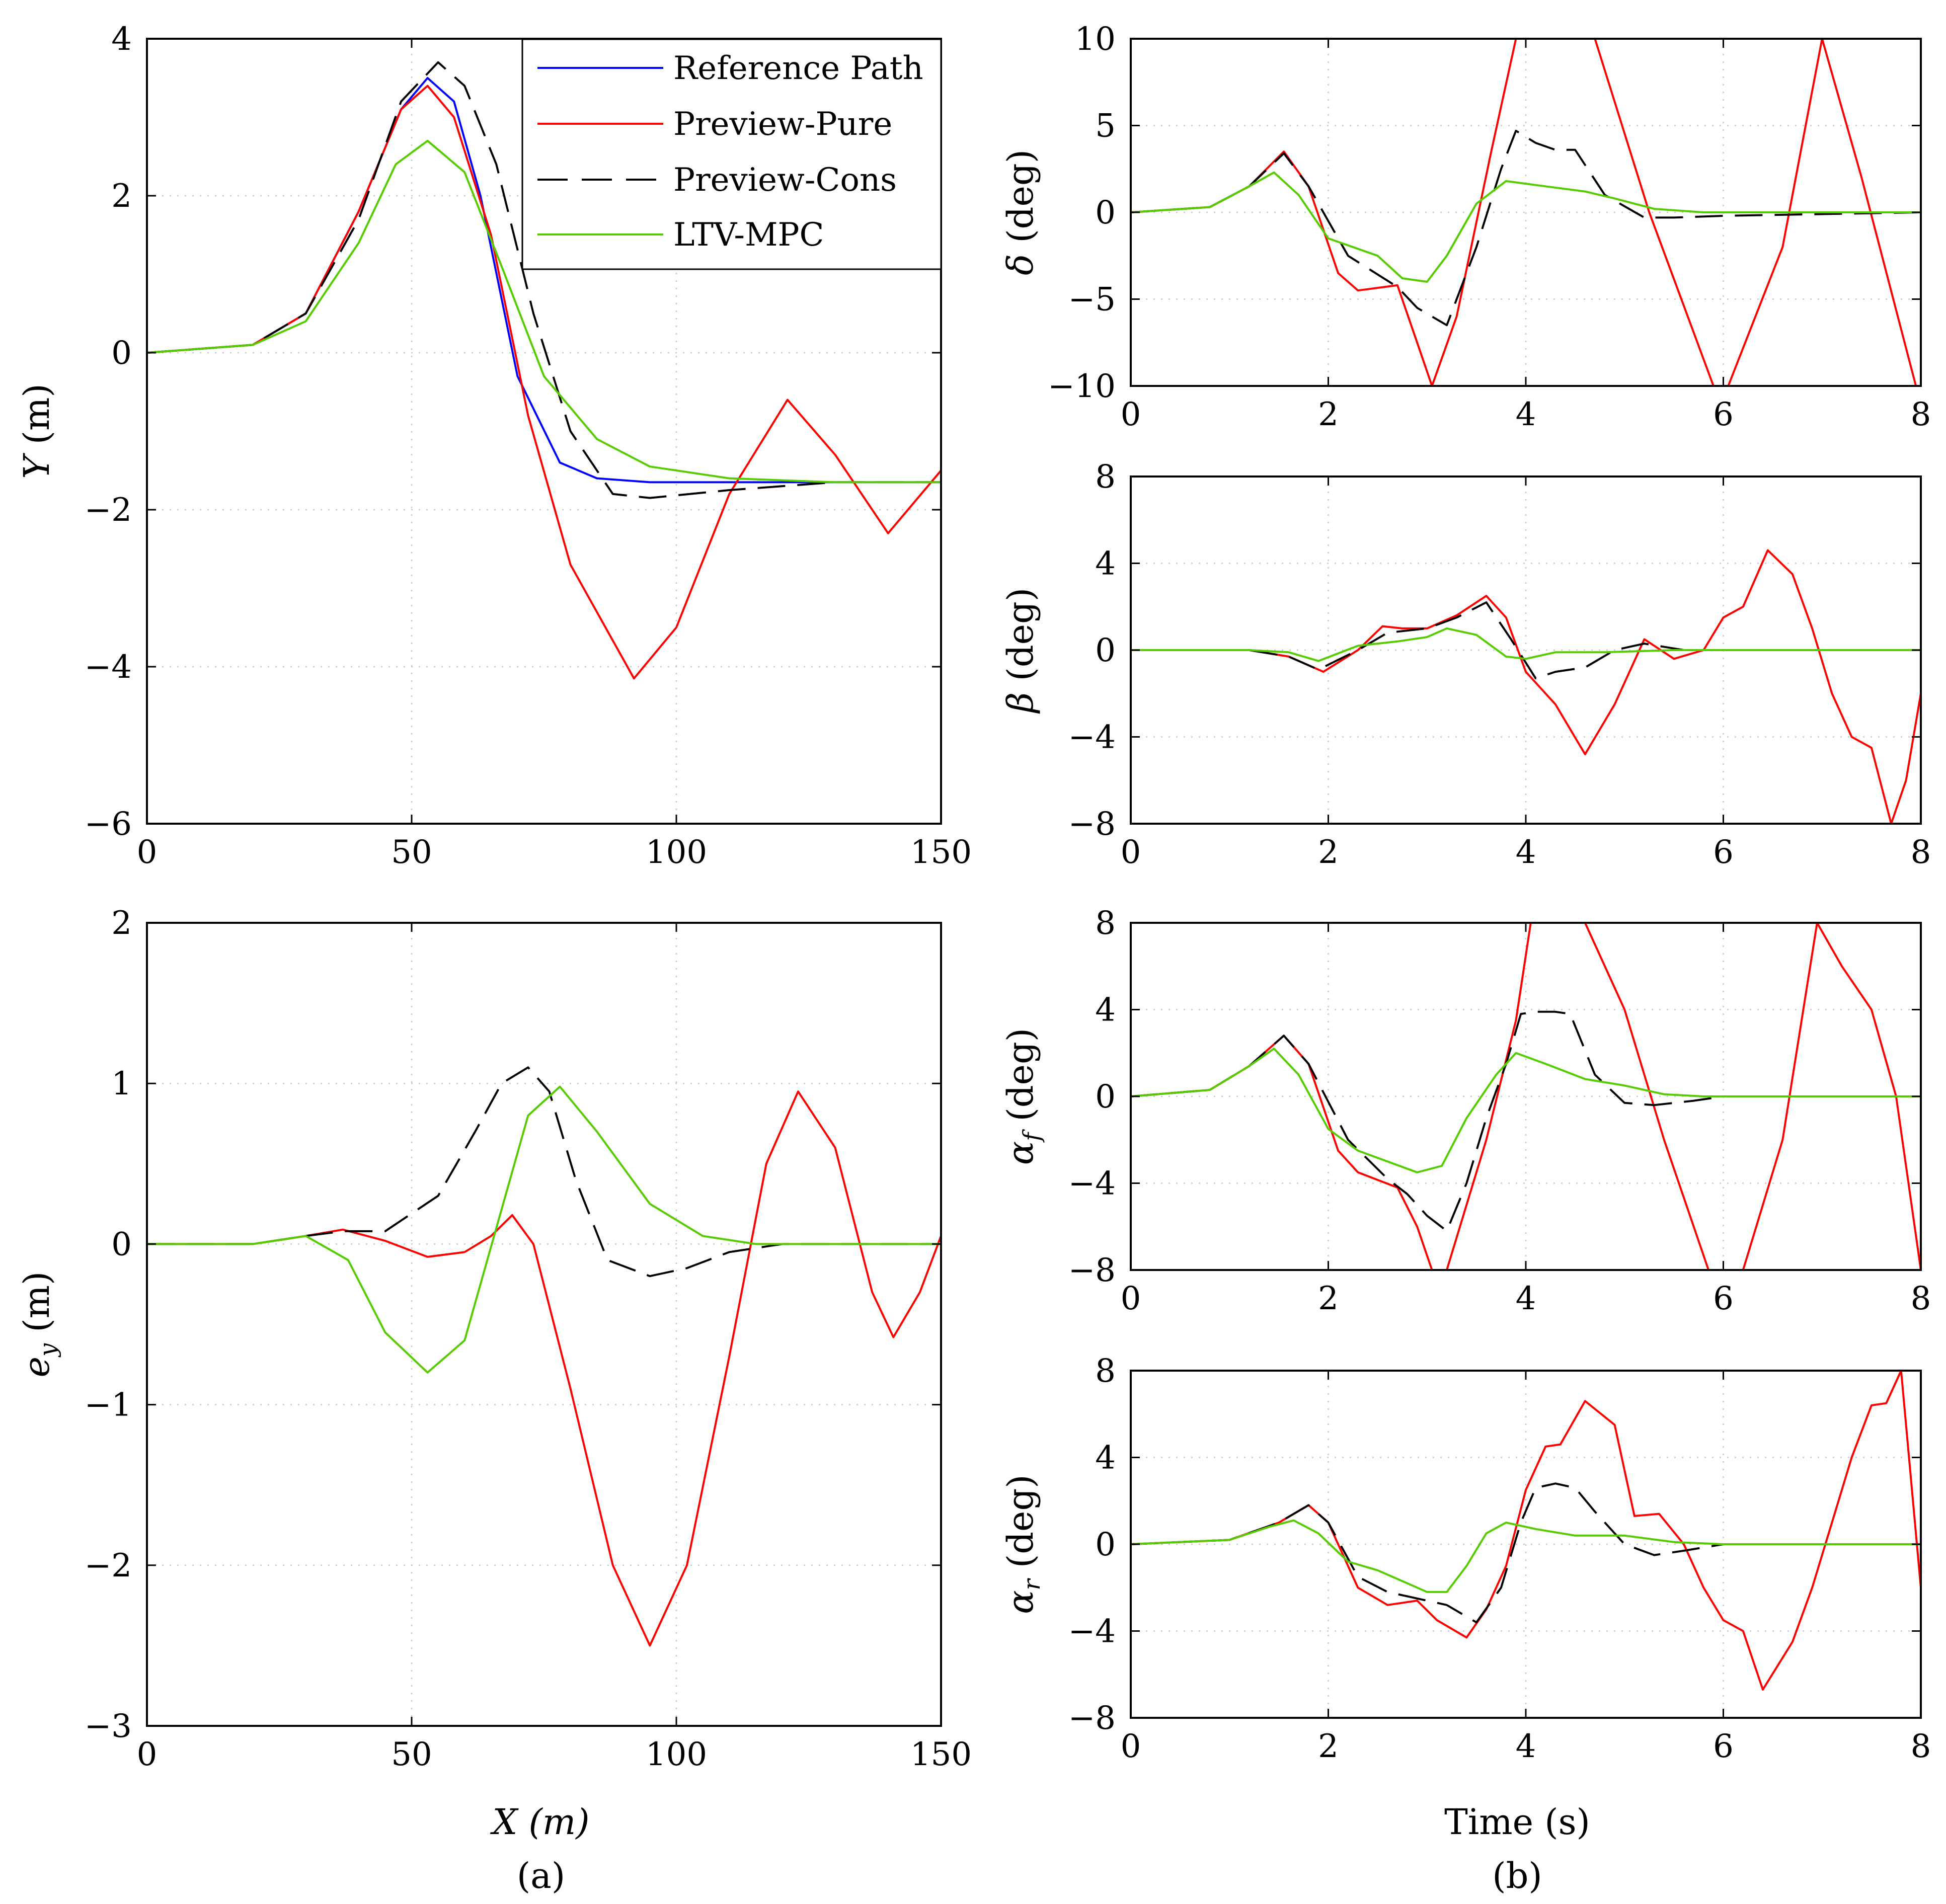  What do you see at coordinates (1021, 212) in the screenshot?
I see `y-axis-label: δ (deg)` at bounding box center [1021, 212].